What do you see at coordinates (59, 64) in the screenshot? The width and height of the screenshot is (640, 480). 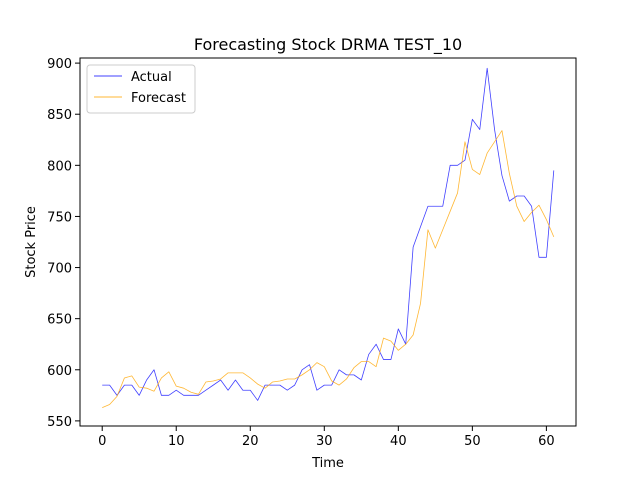 I see `y-tick-label: 900` at bounding box center [59, 64].